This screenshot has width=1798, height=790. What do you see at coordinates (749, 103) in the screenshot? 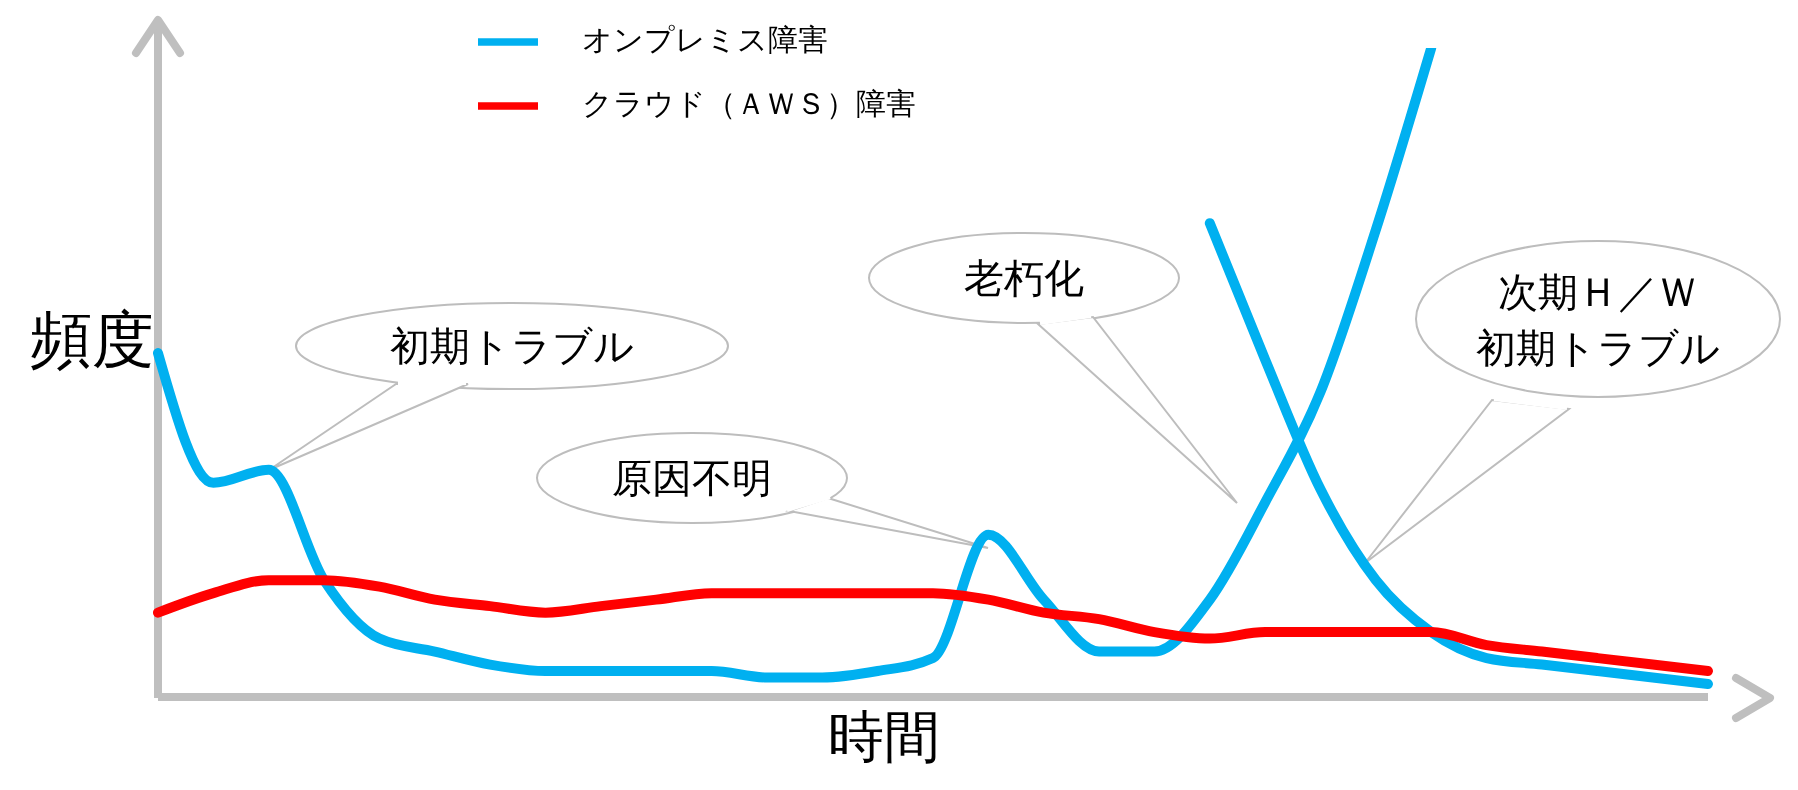
I see `legend-label: クラウド（ＡＷＳ）障害` at bounding box center [749, 103].